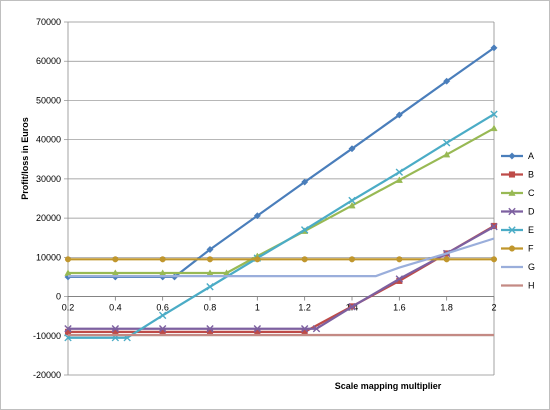 Image resolution: width=550 pixels, height=410 pixels. I want to click on legend-item-c: C, so click(518, 193).